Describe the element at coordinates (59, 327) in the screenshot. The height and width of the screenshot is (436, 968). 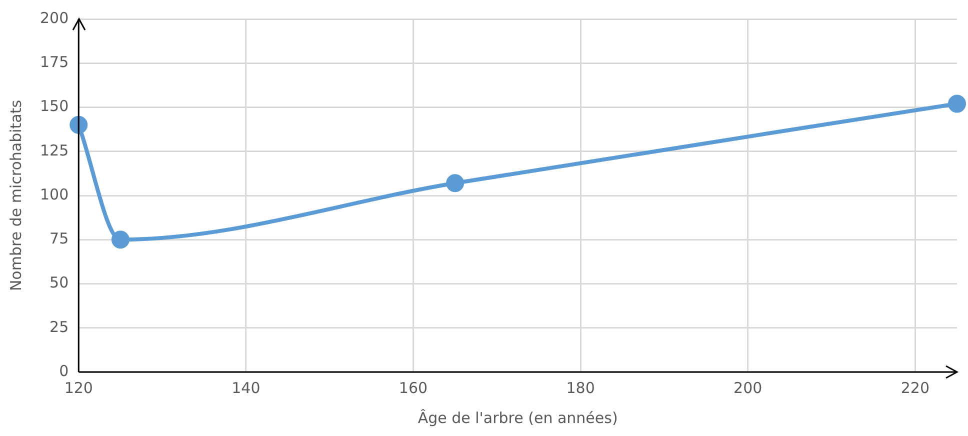
I see `y-tick-label: 25` at that location.